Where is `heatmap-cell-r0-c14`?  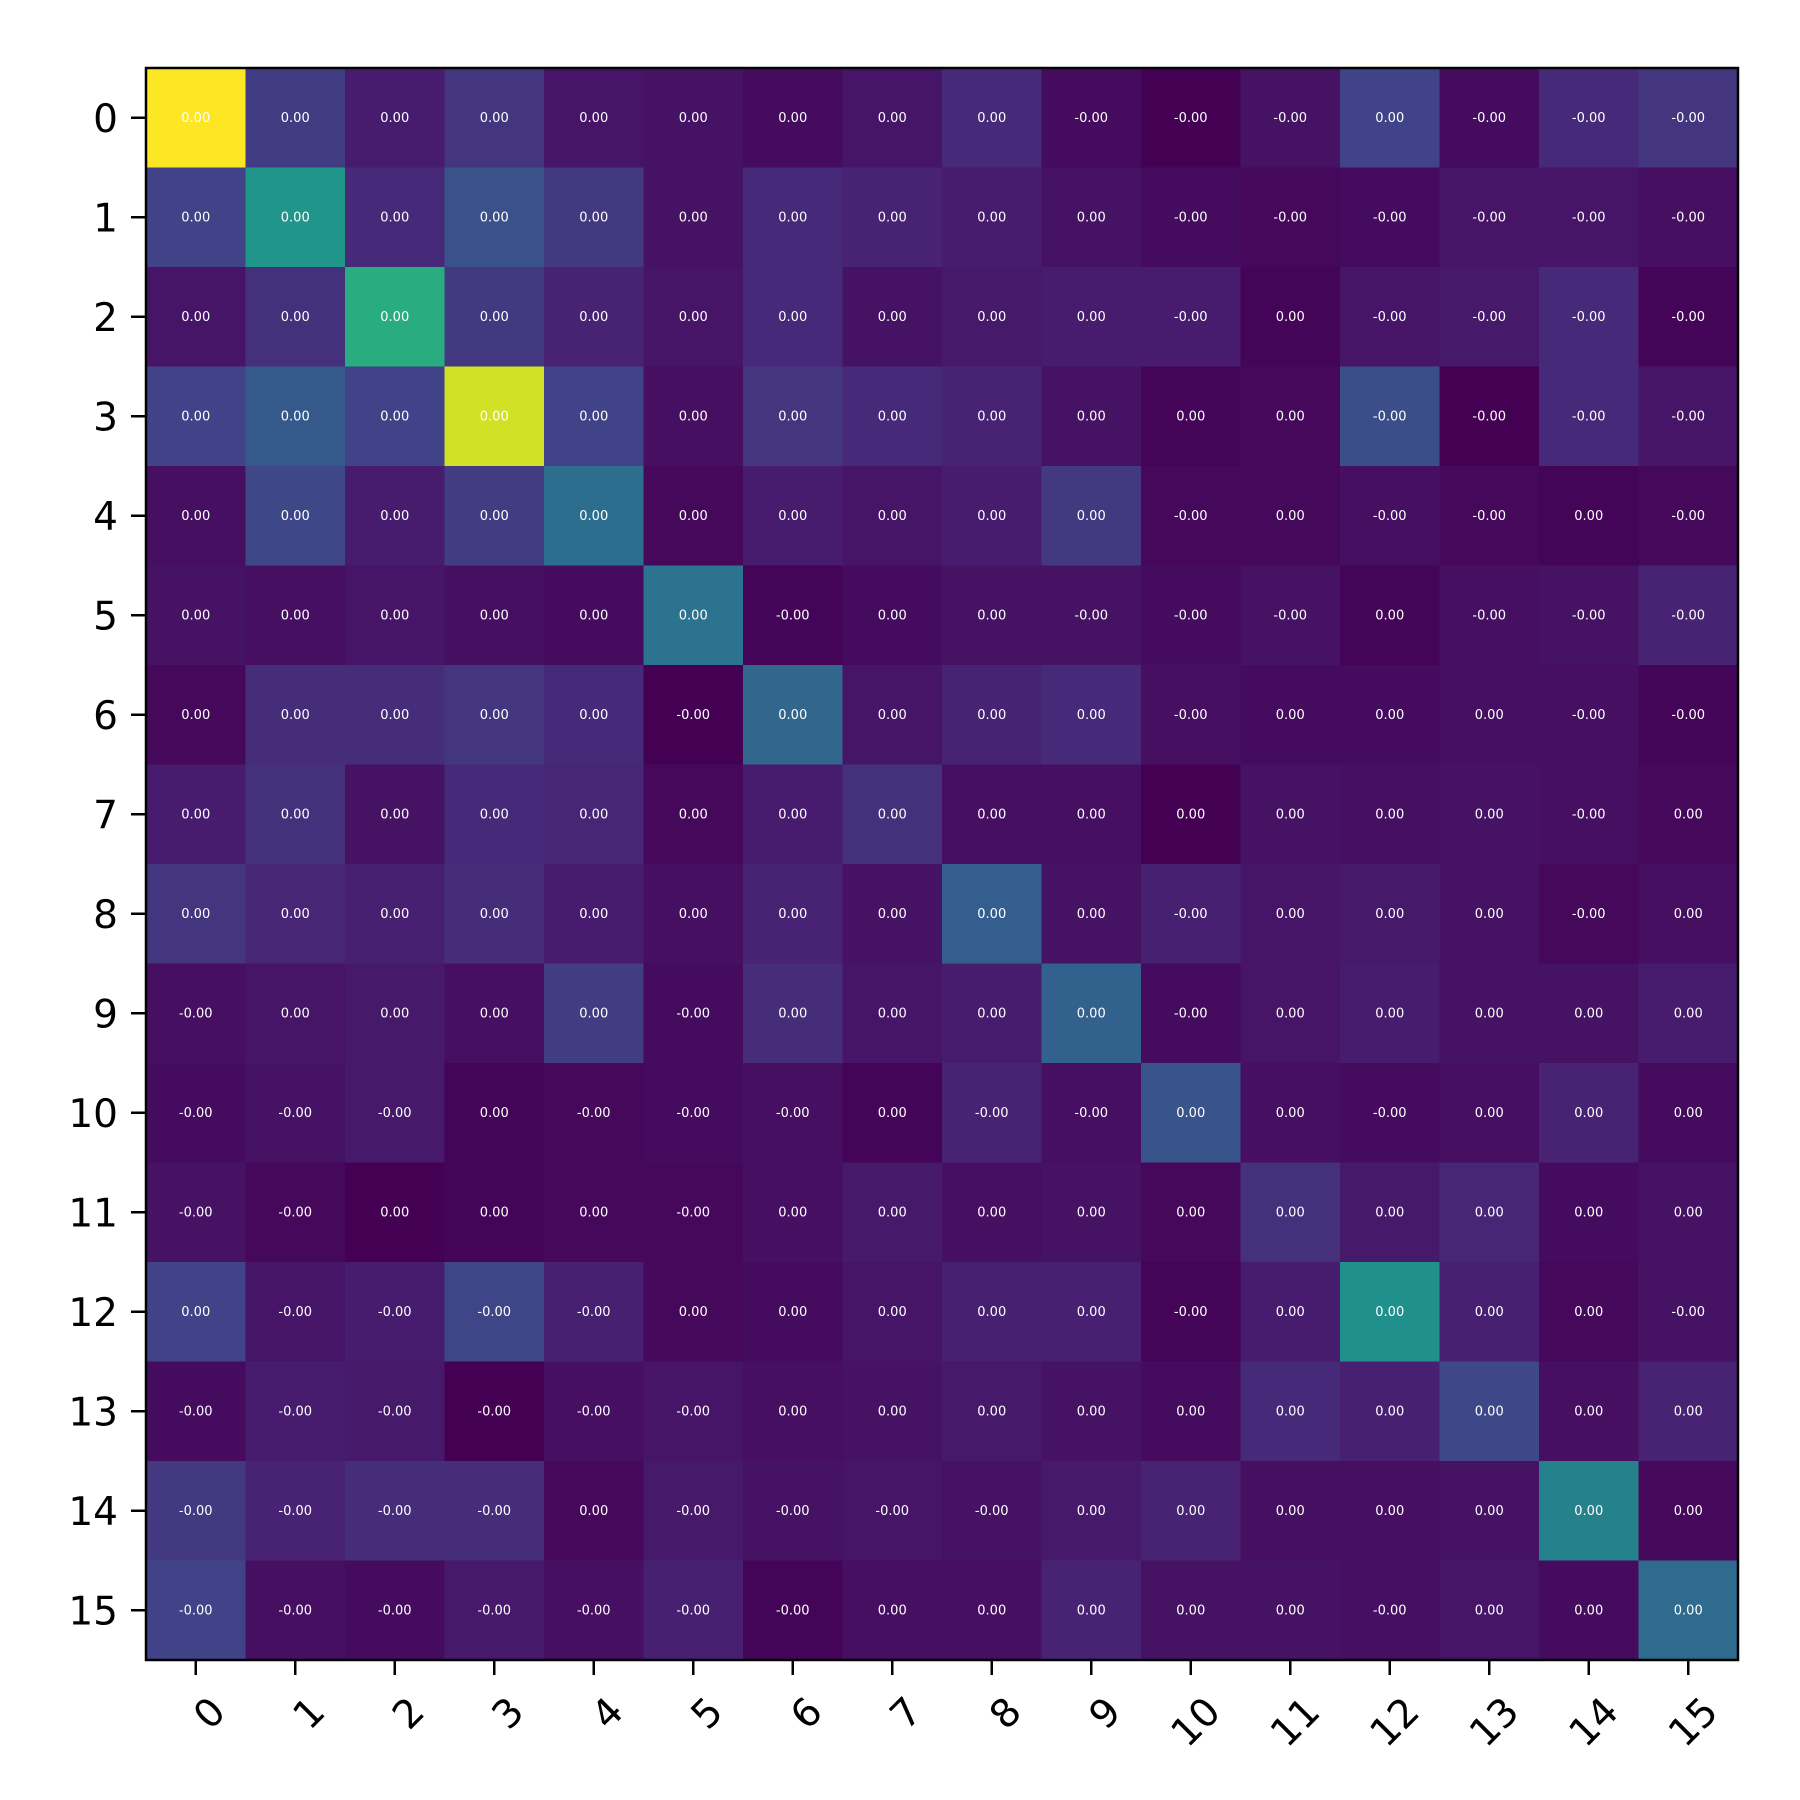
heatmap-cell-r0-c14 is located at coordinates (1589, 118).